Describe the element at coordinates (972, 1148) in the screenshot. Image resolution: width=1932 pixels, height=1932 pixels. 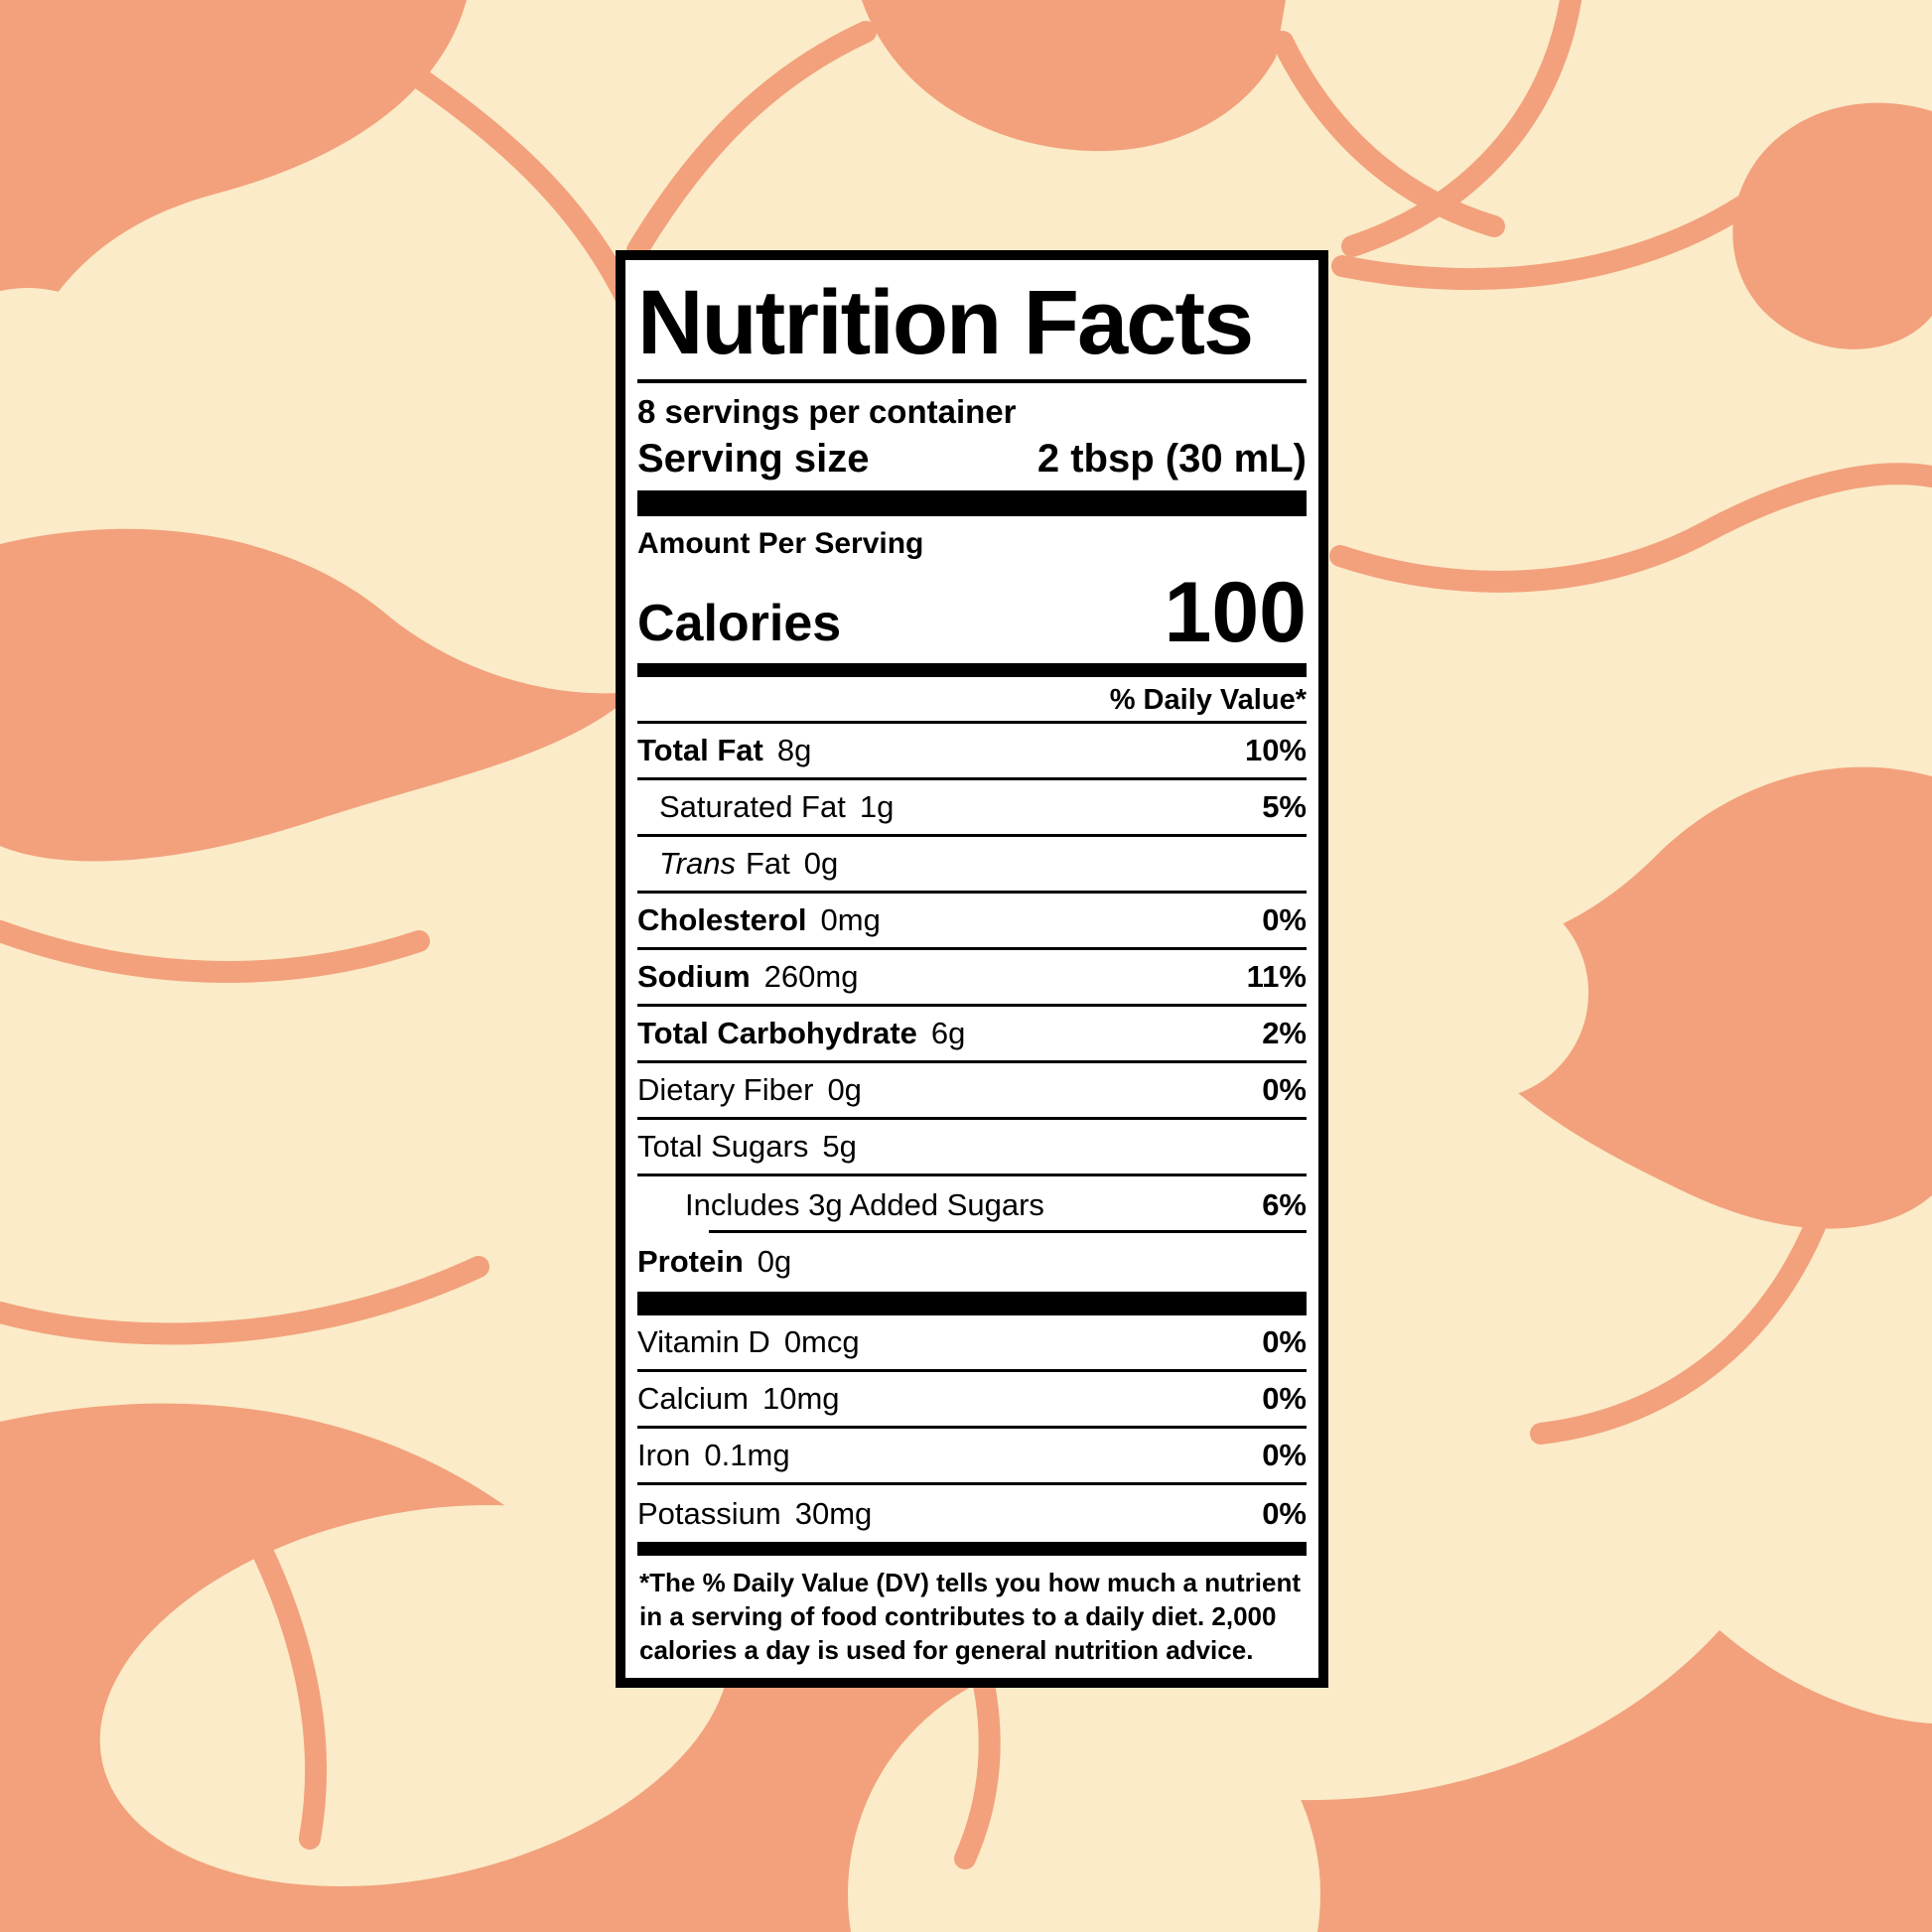
I see `nutrient-row-total-sugars: Total Sugars 5g` at that location.